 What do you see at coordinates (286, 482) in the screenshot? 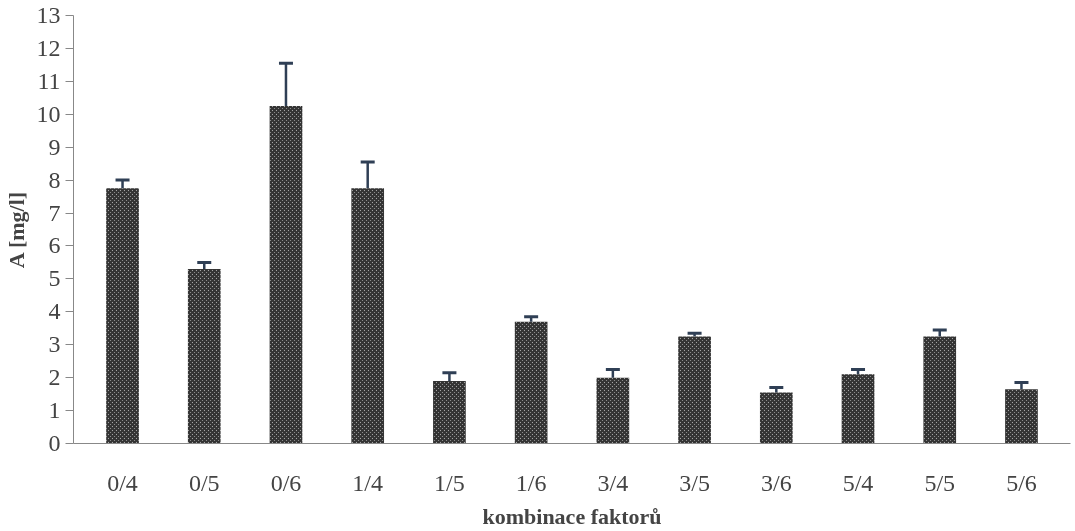
I see `x-tick-label: 0/6` at bounding box center [286, 482].